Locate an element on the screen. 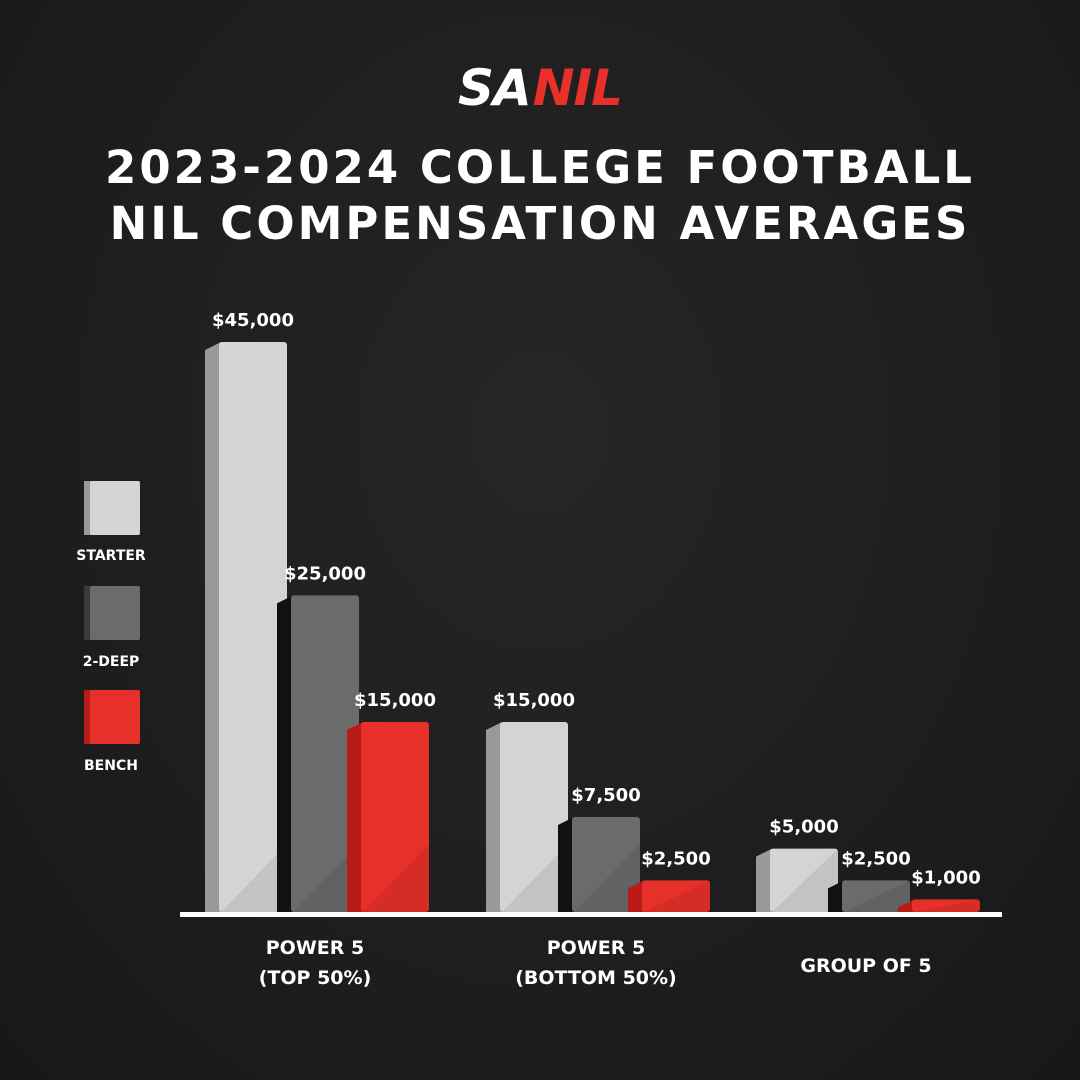  category-label: (BOTTOM 50%) is located at coordinates (596, 978).